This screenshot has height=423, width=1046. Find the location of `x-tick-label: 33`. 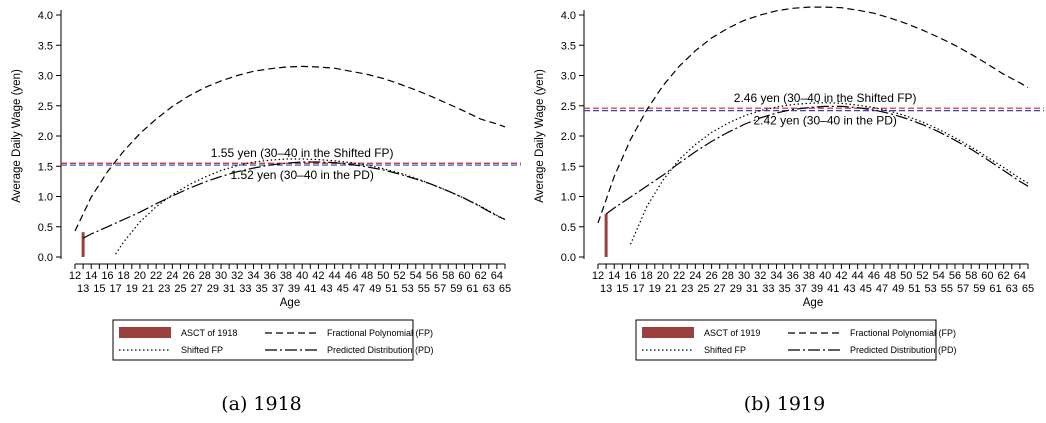

x-tick-label: 33 is located at coordinates (768, 289).